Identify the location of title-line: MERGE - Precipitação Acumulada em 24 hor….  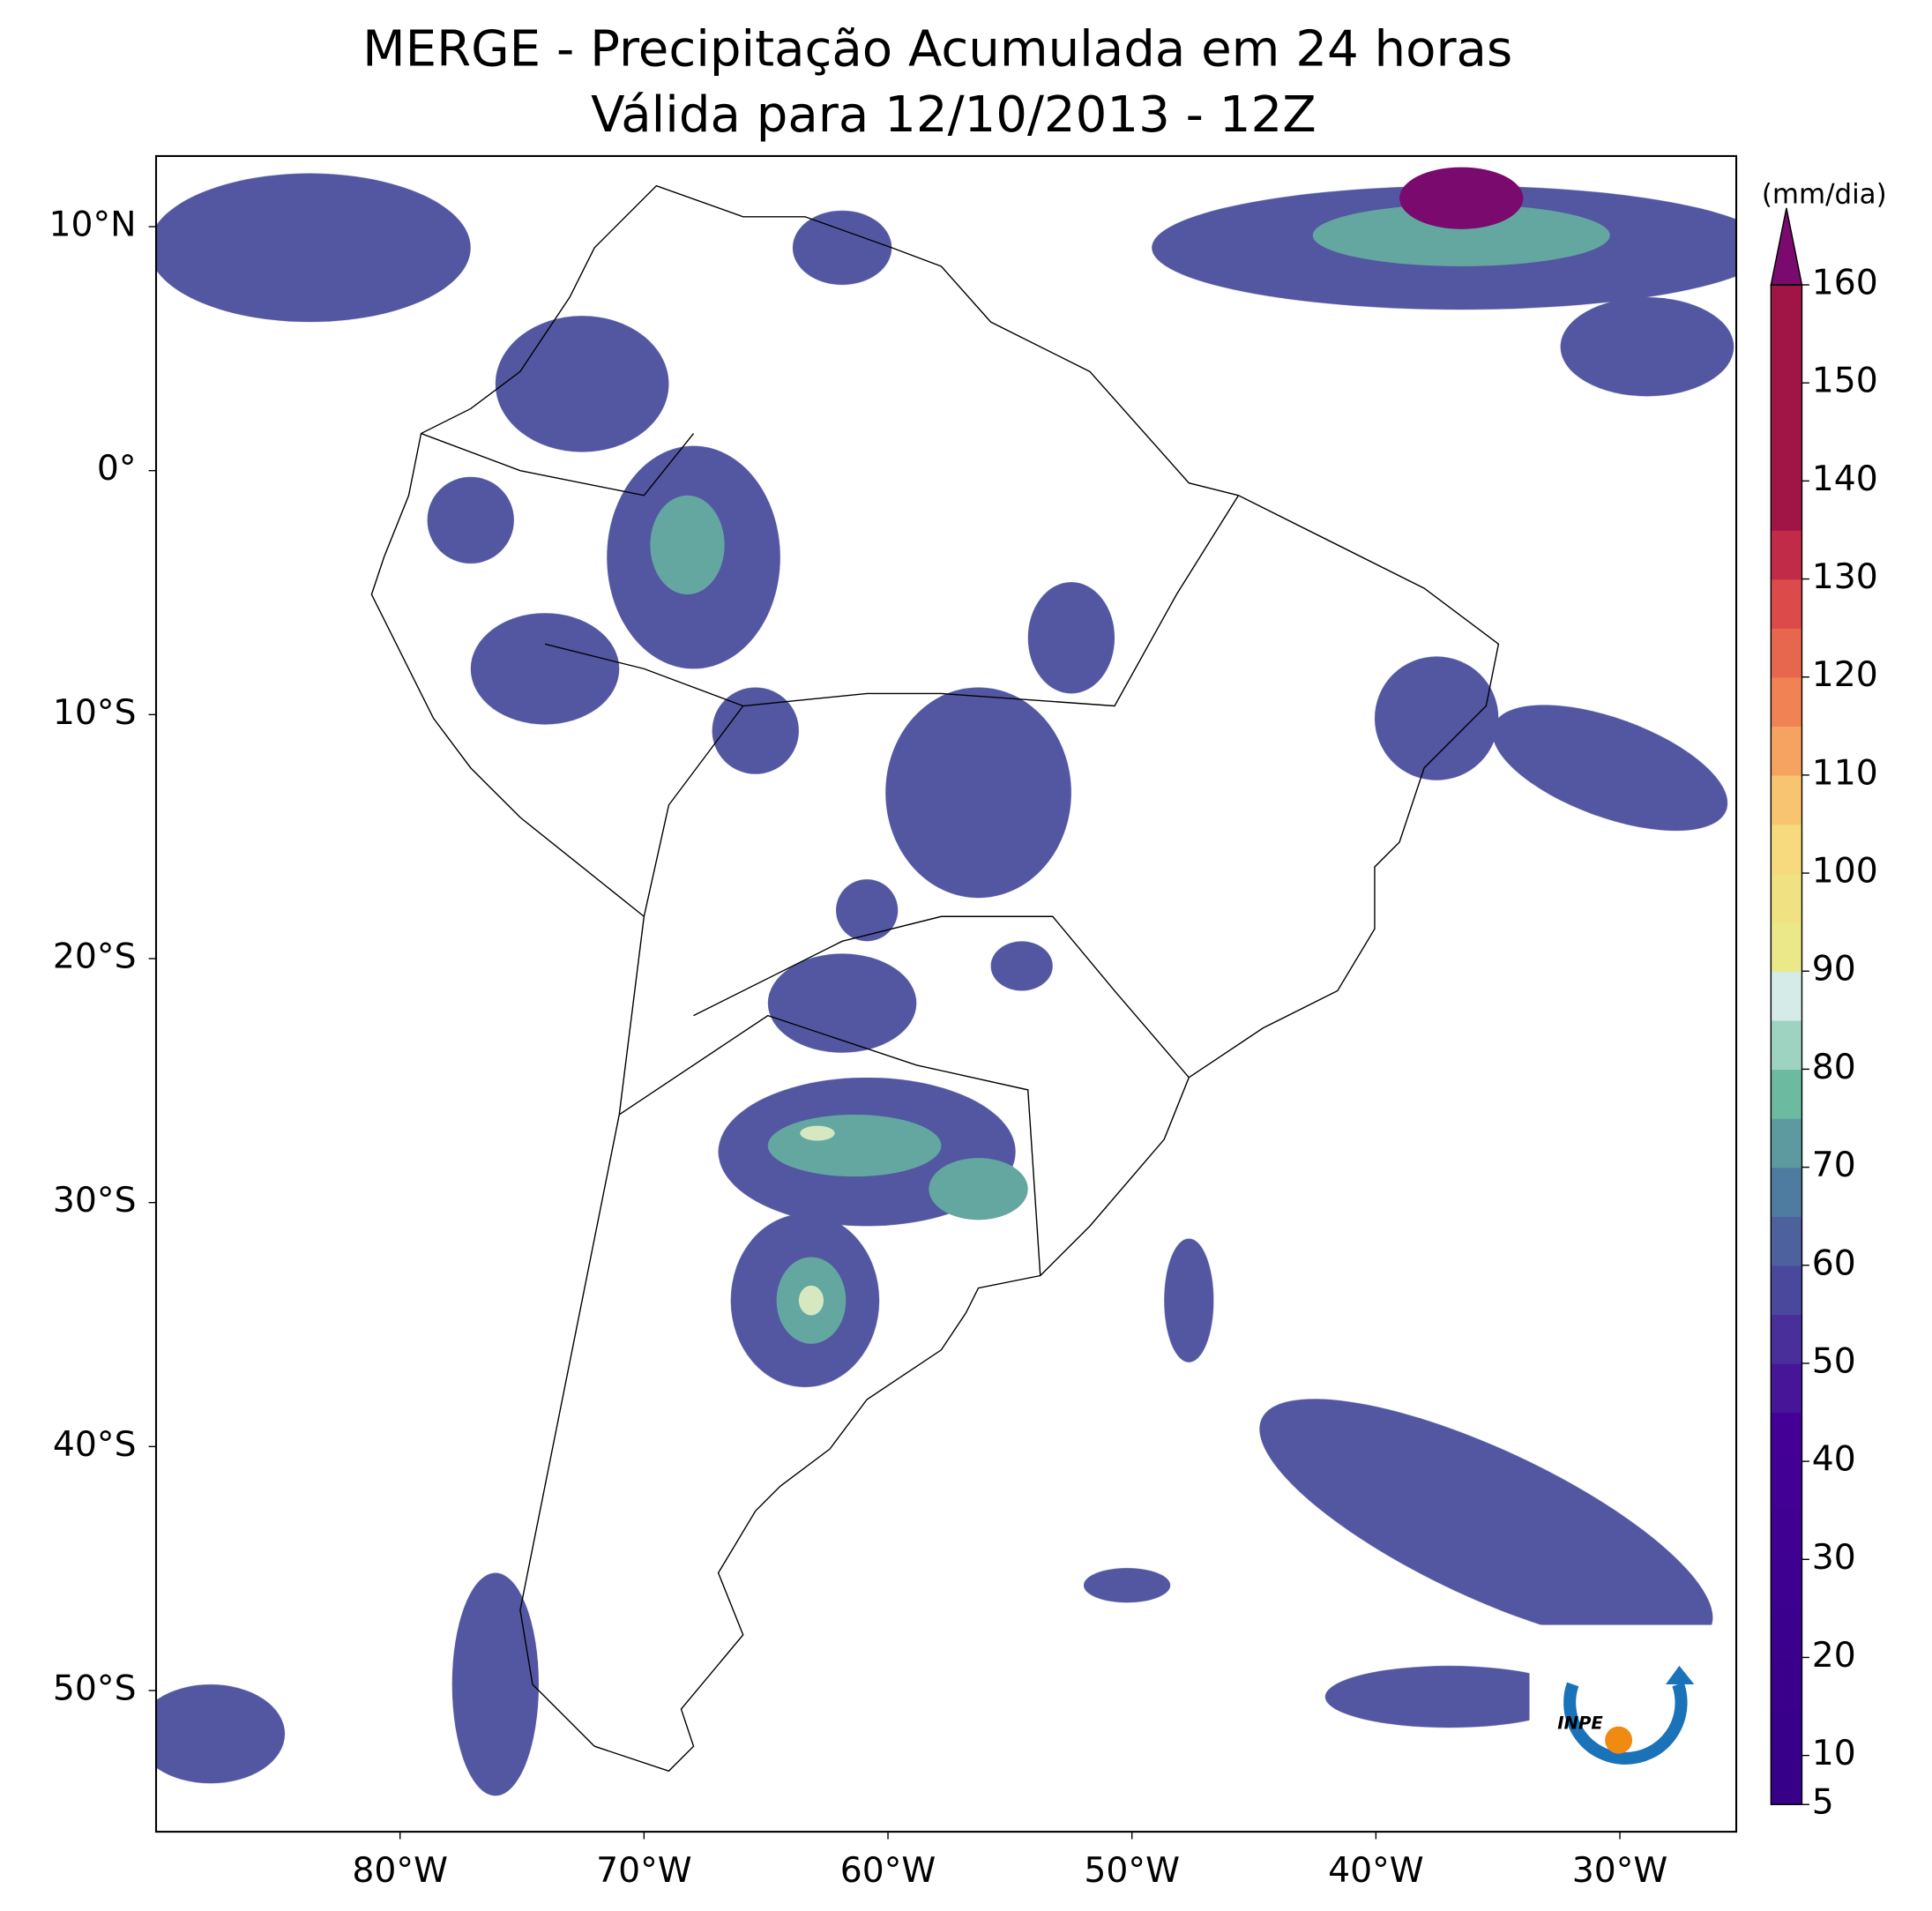
(937, 49).